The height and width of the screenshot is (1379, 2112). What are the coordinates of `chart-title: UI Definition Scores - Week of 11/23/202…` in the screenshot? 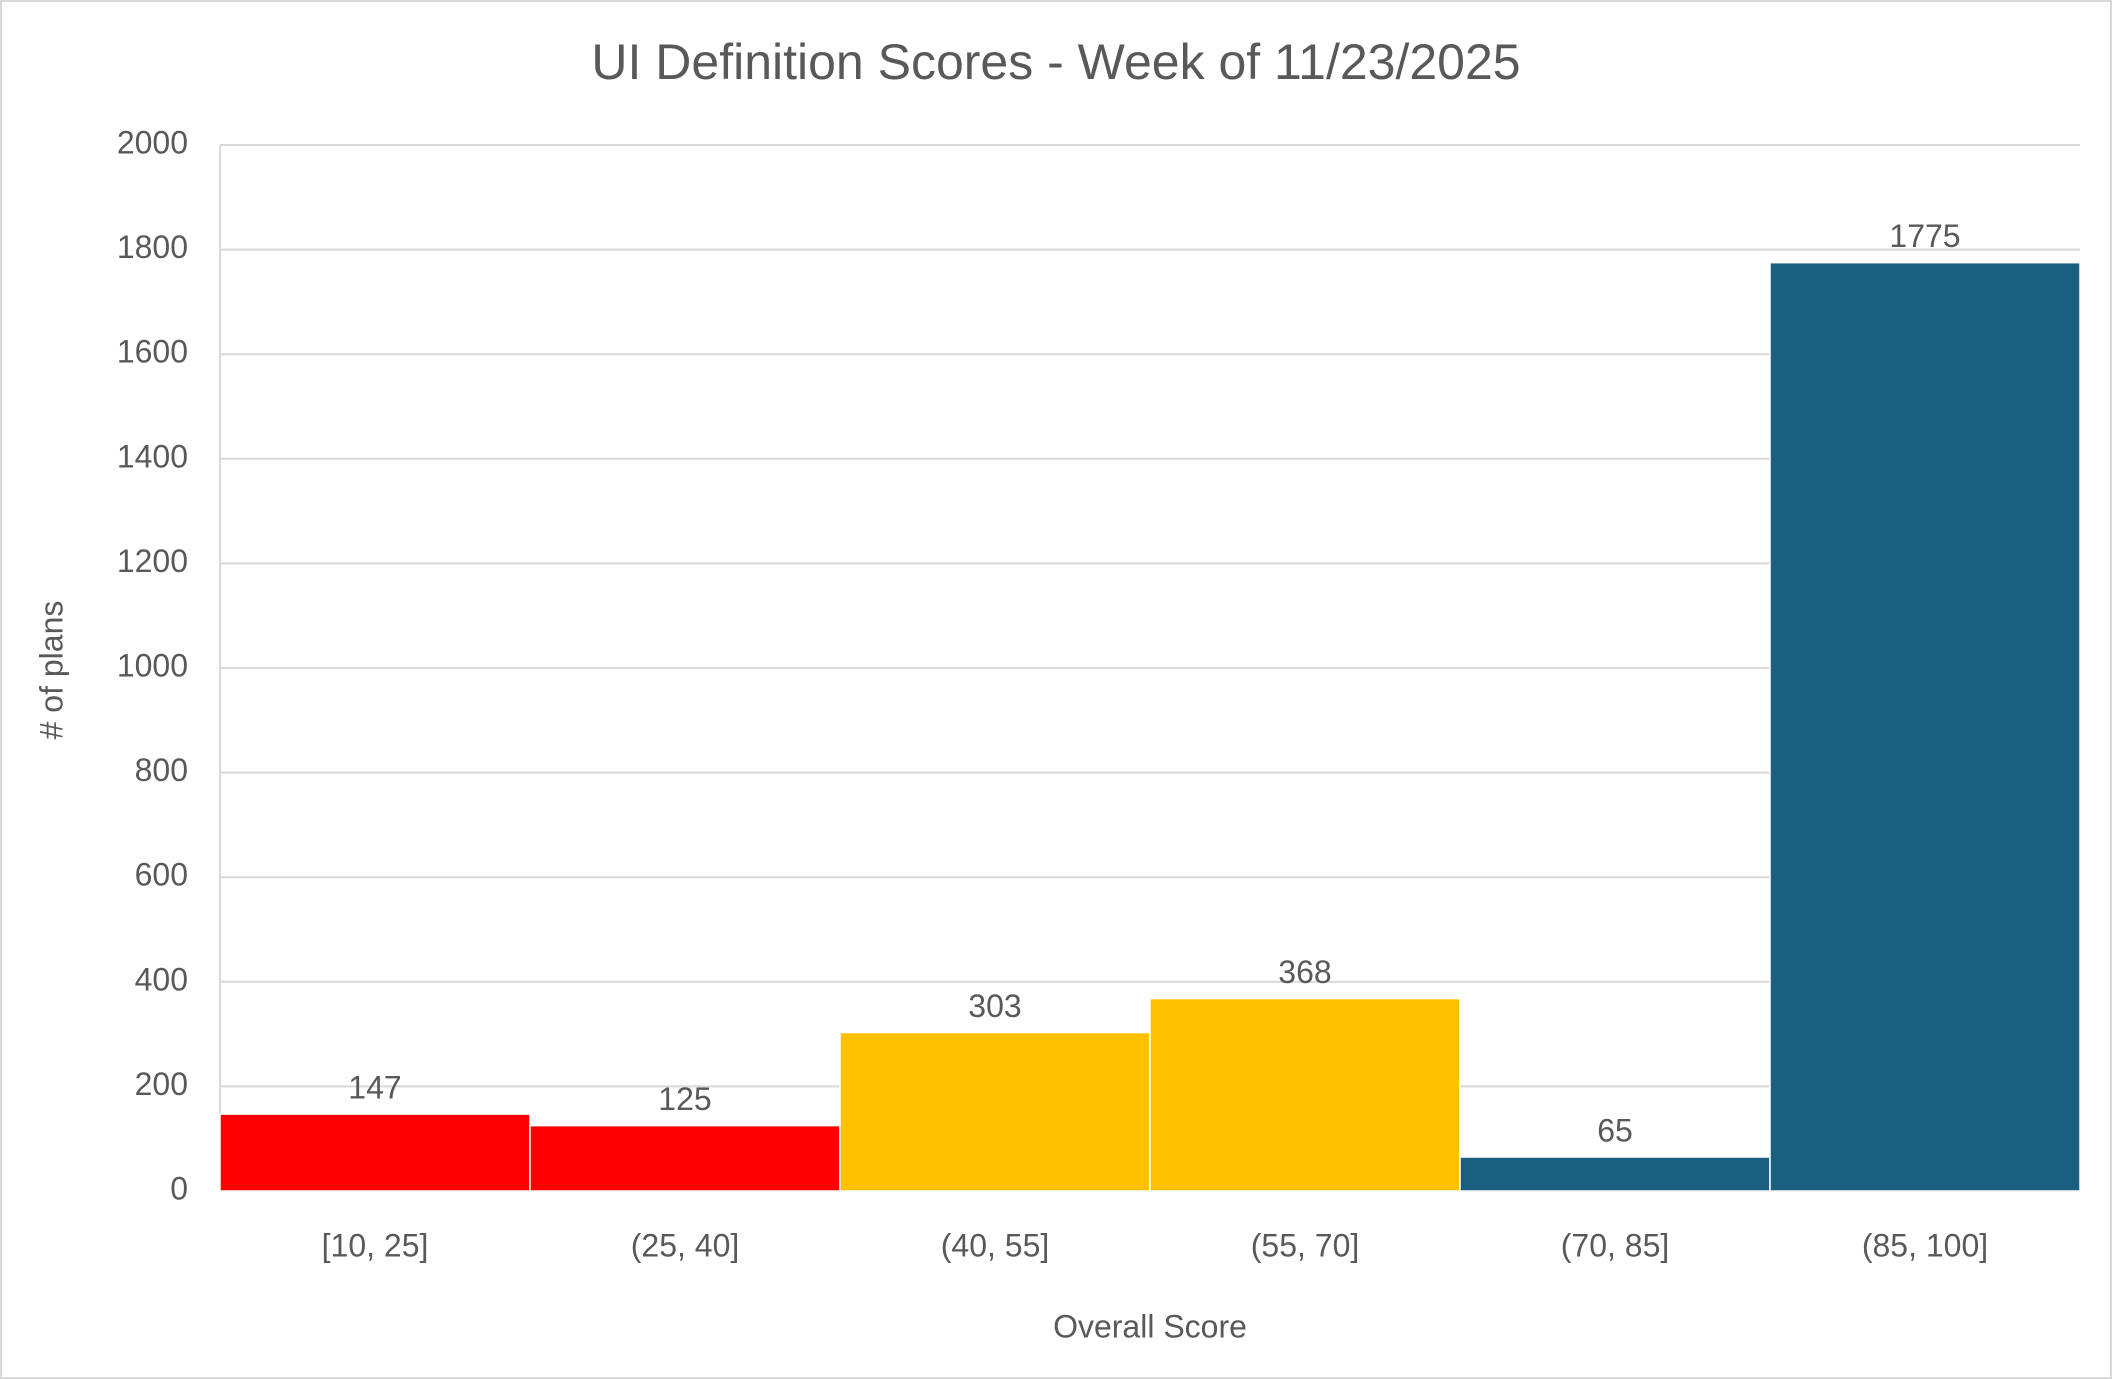 It's located at (1055, 62).